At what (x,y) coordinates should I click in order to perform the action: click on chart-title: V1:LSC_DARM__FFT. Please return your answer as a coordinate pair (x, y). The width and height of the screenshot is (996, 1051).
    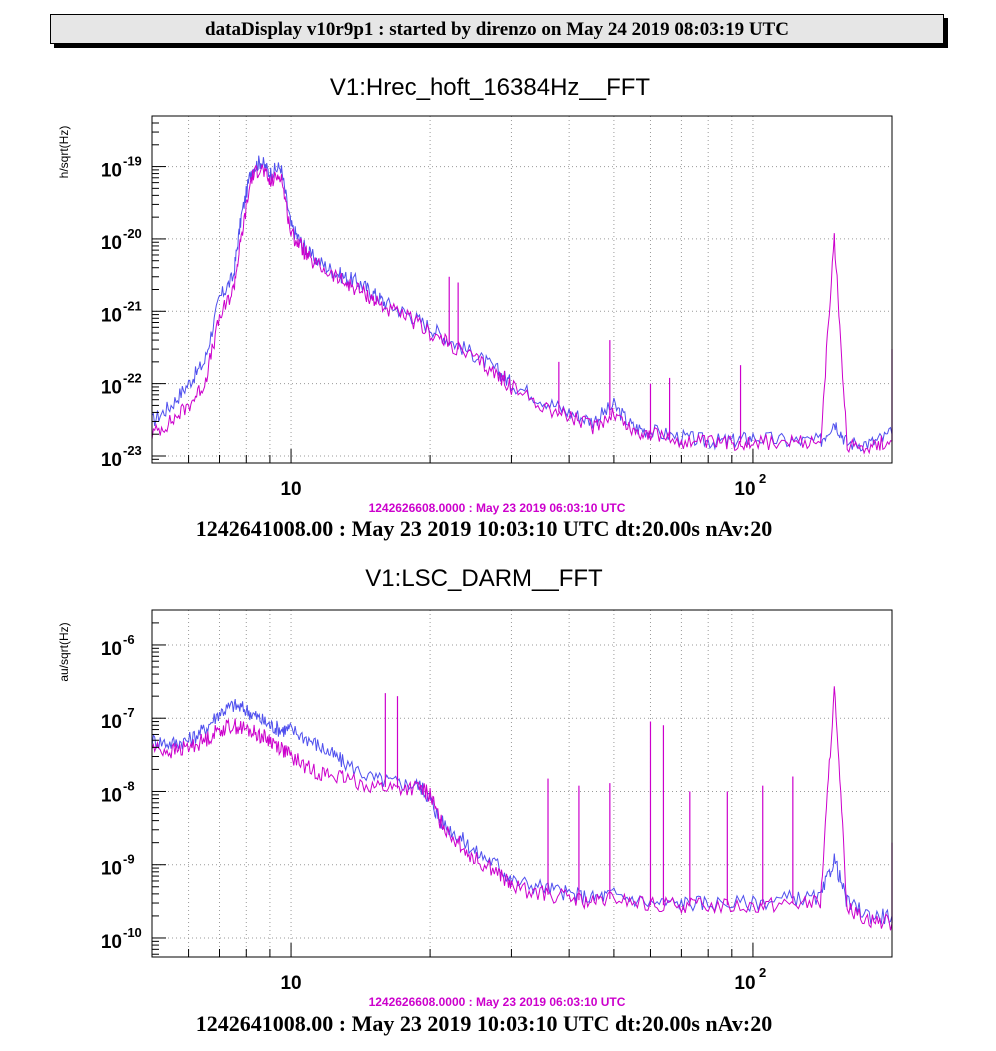
    Looking at the image, I should click on (484, 578).